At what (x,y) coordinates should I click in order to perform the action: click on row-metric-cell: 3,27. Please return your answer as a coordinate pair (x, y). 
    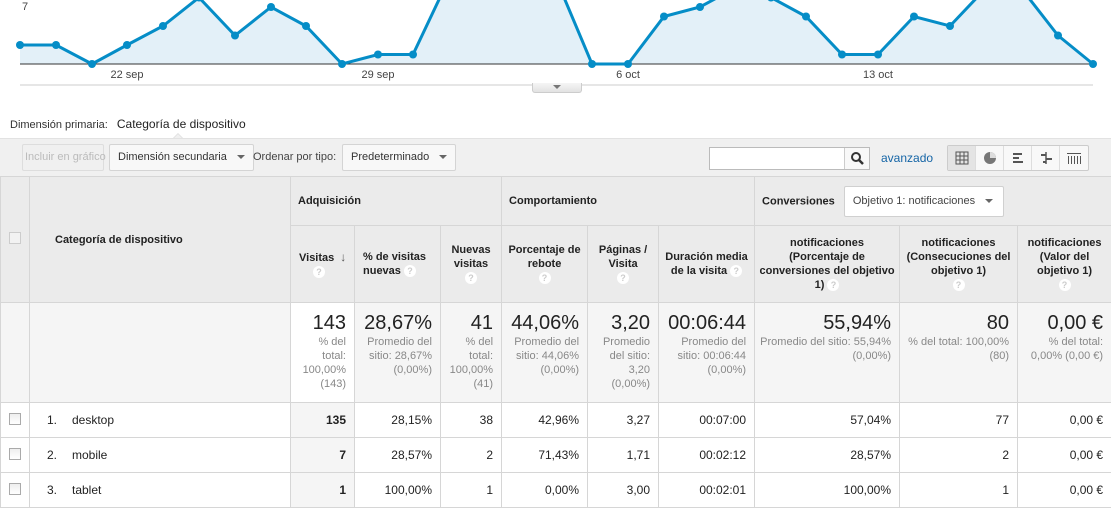
    Looking at the image, I should click on (623, 420).